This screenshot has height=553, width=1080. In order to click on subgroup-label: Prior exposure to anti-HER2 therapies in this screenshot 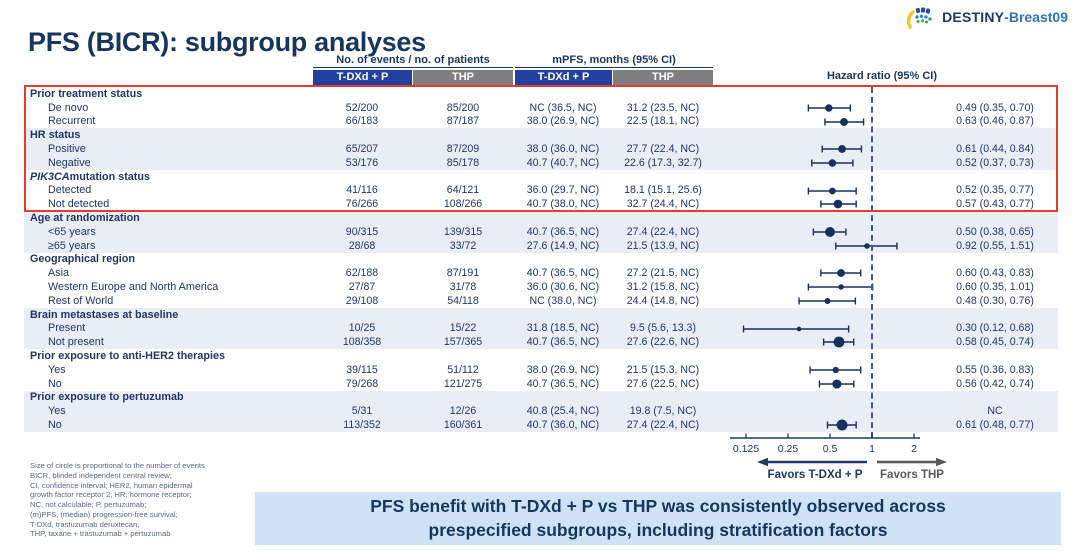, I will do `click(127, 356)`.